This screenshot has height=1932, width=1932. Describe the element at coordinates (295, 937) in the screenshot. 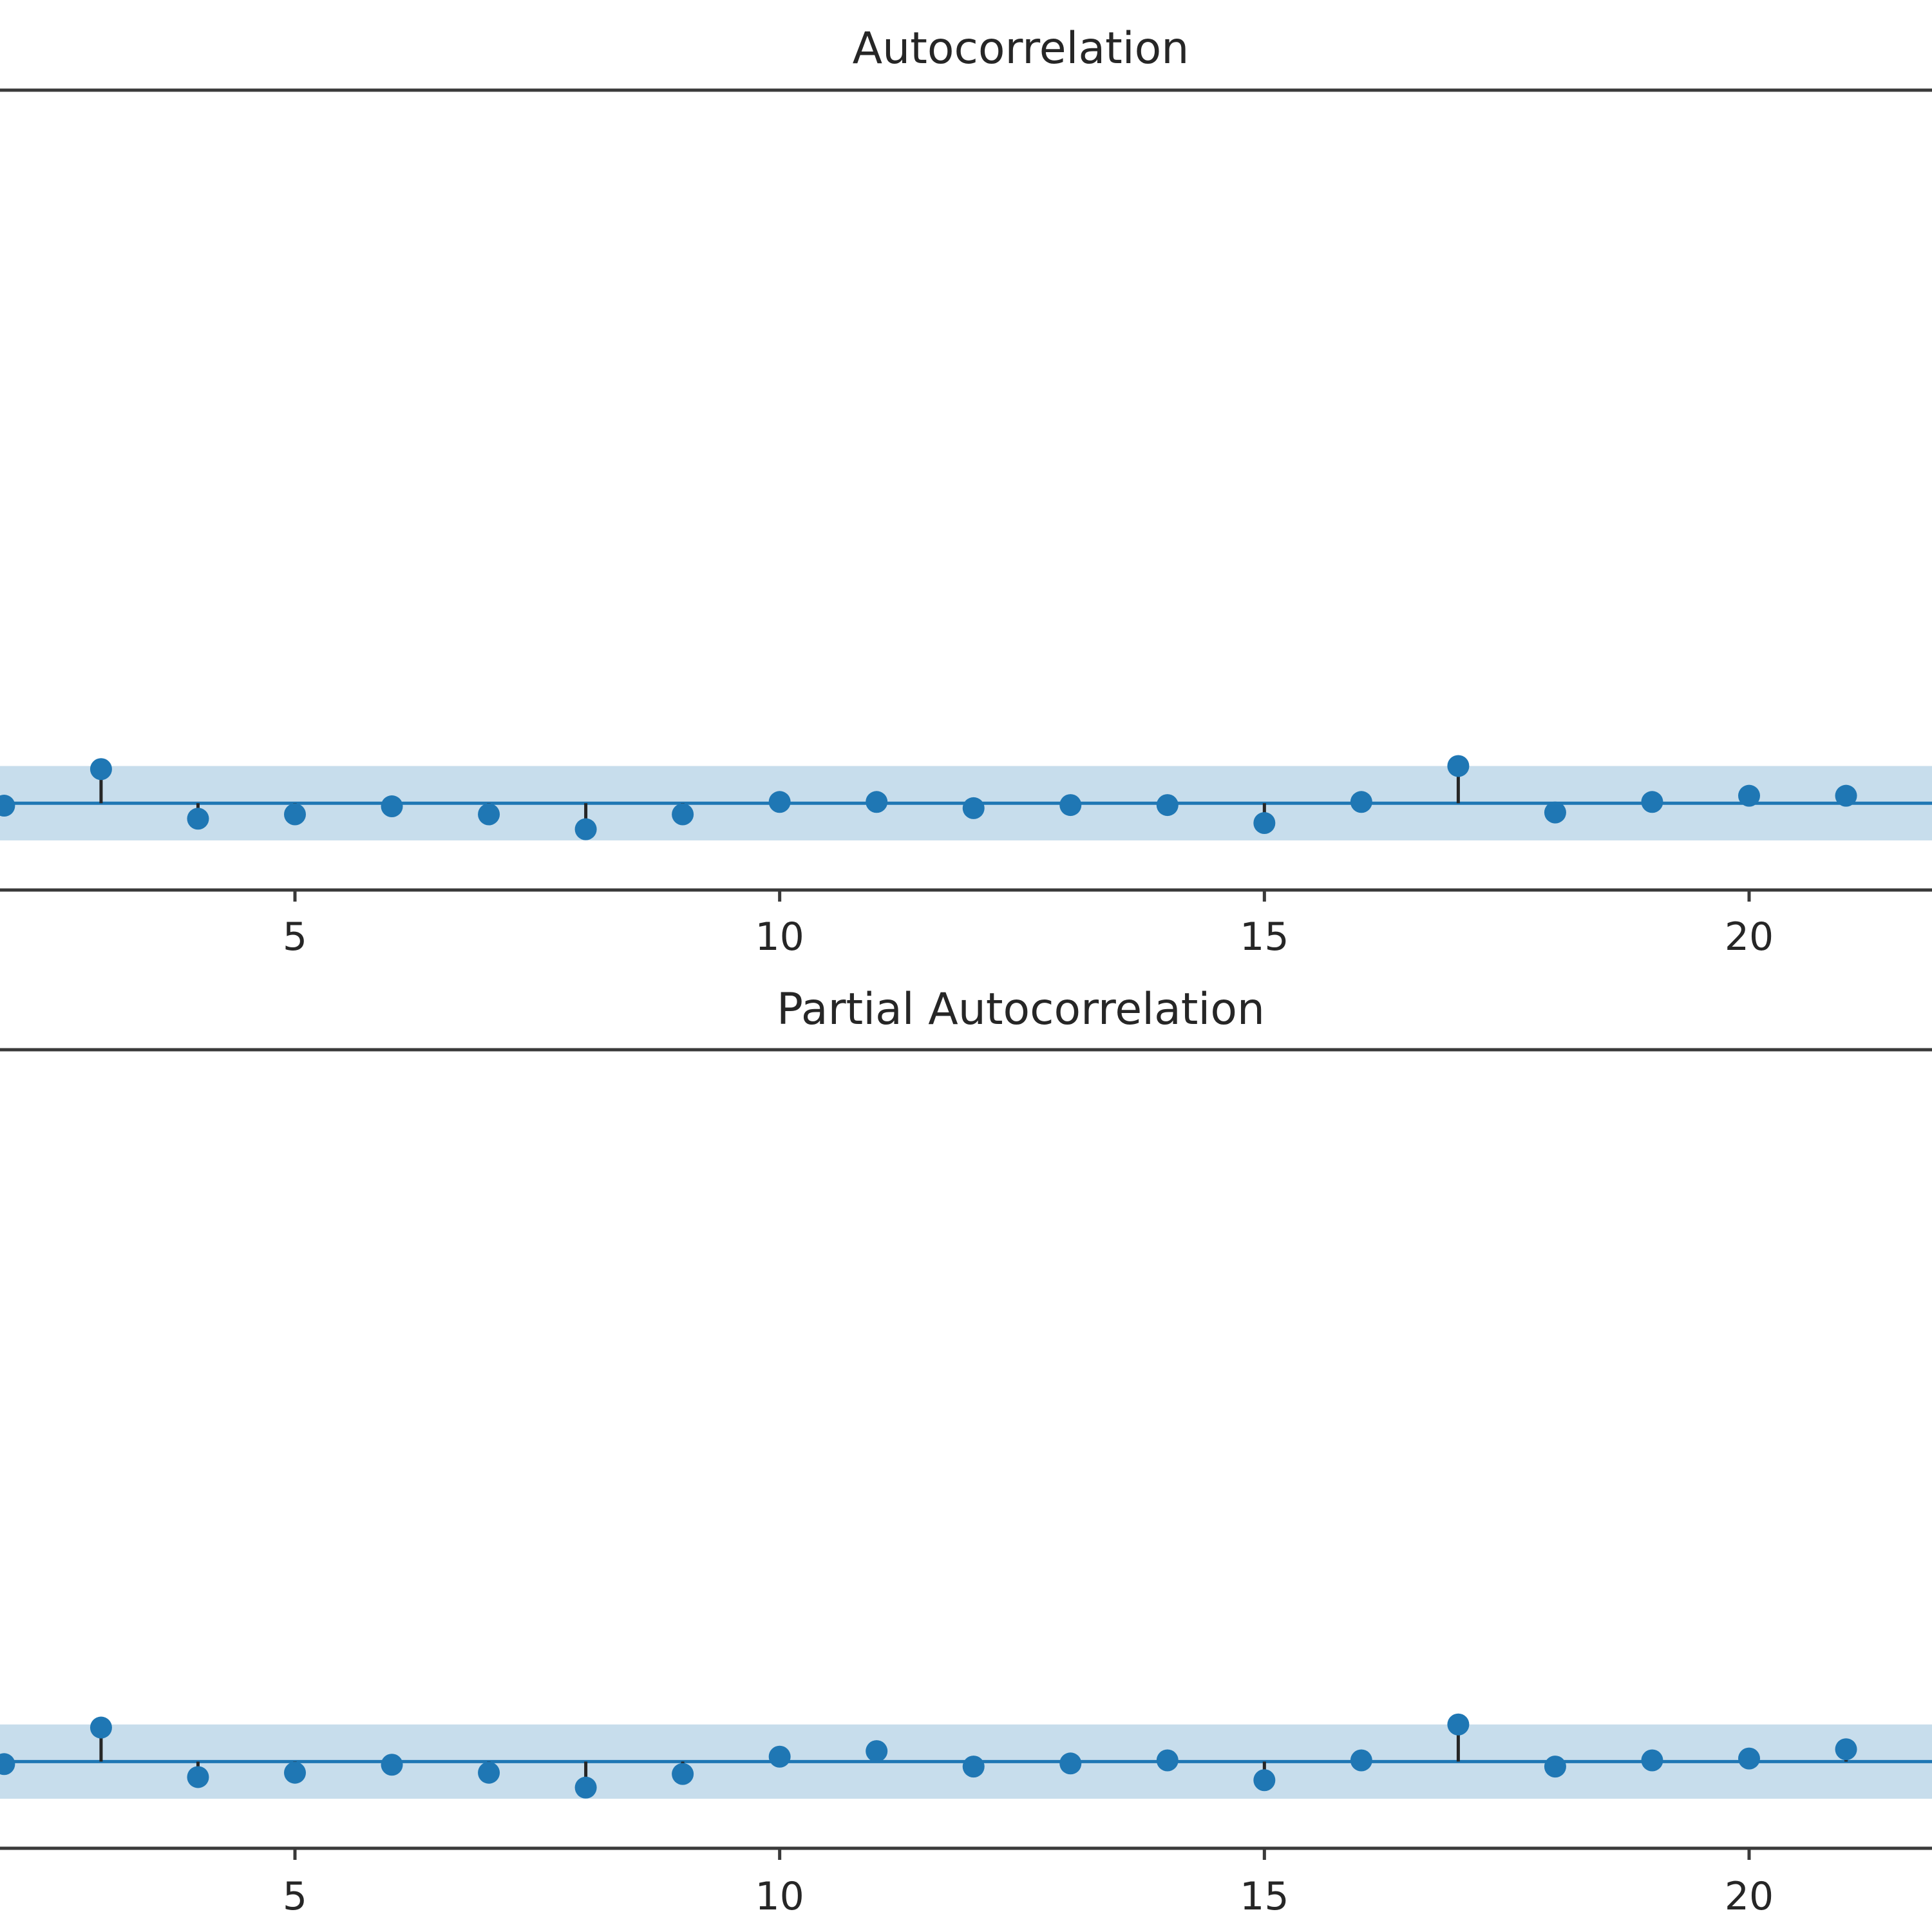

I see `acf-tick-label: 5` at that location.